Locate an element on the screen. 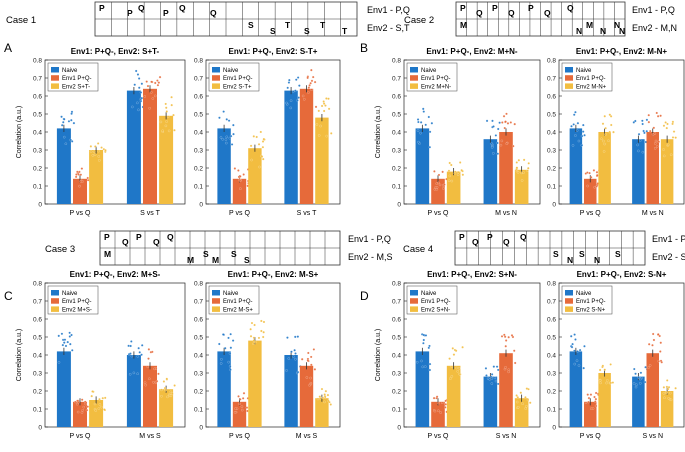  y-tick-label: 0.1 is located at coordinates (198, 410).